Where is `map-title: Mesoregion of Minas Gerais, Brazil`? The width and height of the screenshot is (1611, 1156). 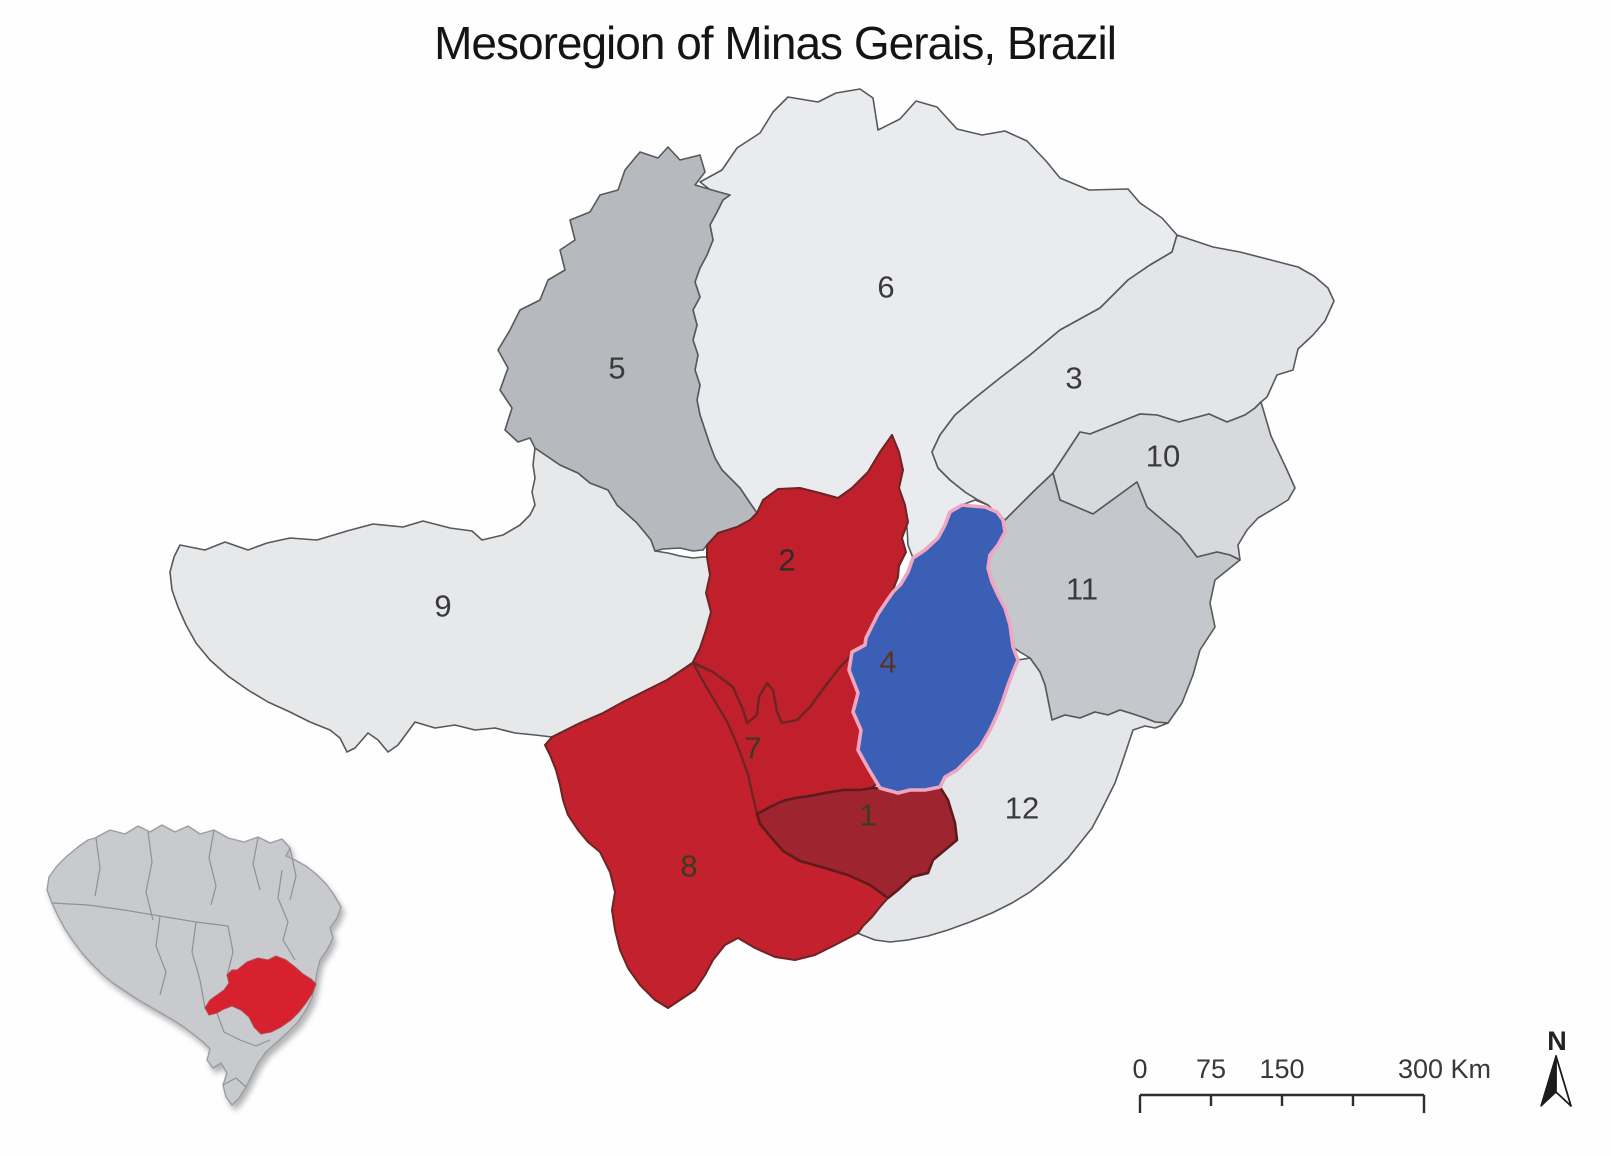
map-title: Mesoregion of Minas Gerais, Brazil is located at coordinates (775, 43).